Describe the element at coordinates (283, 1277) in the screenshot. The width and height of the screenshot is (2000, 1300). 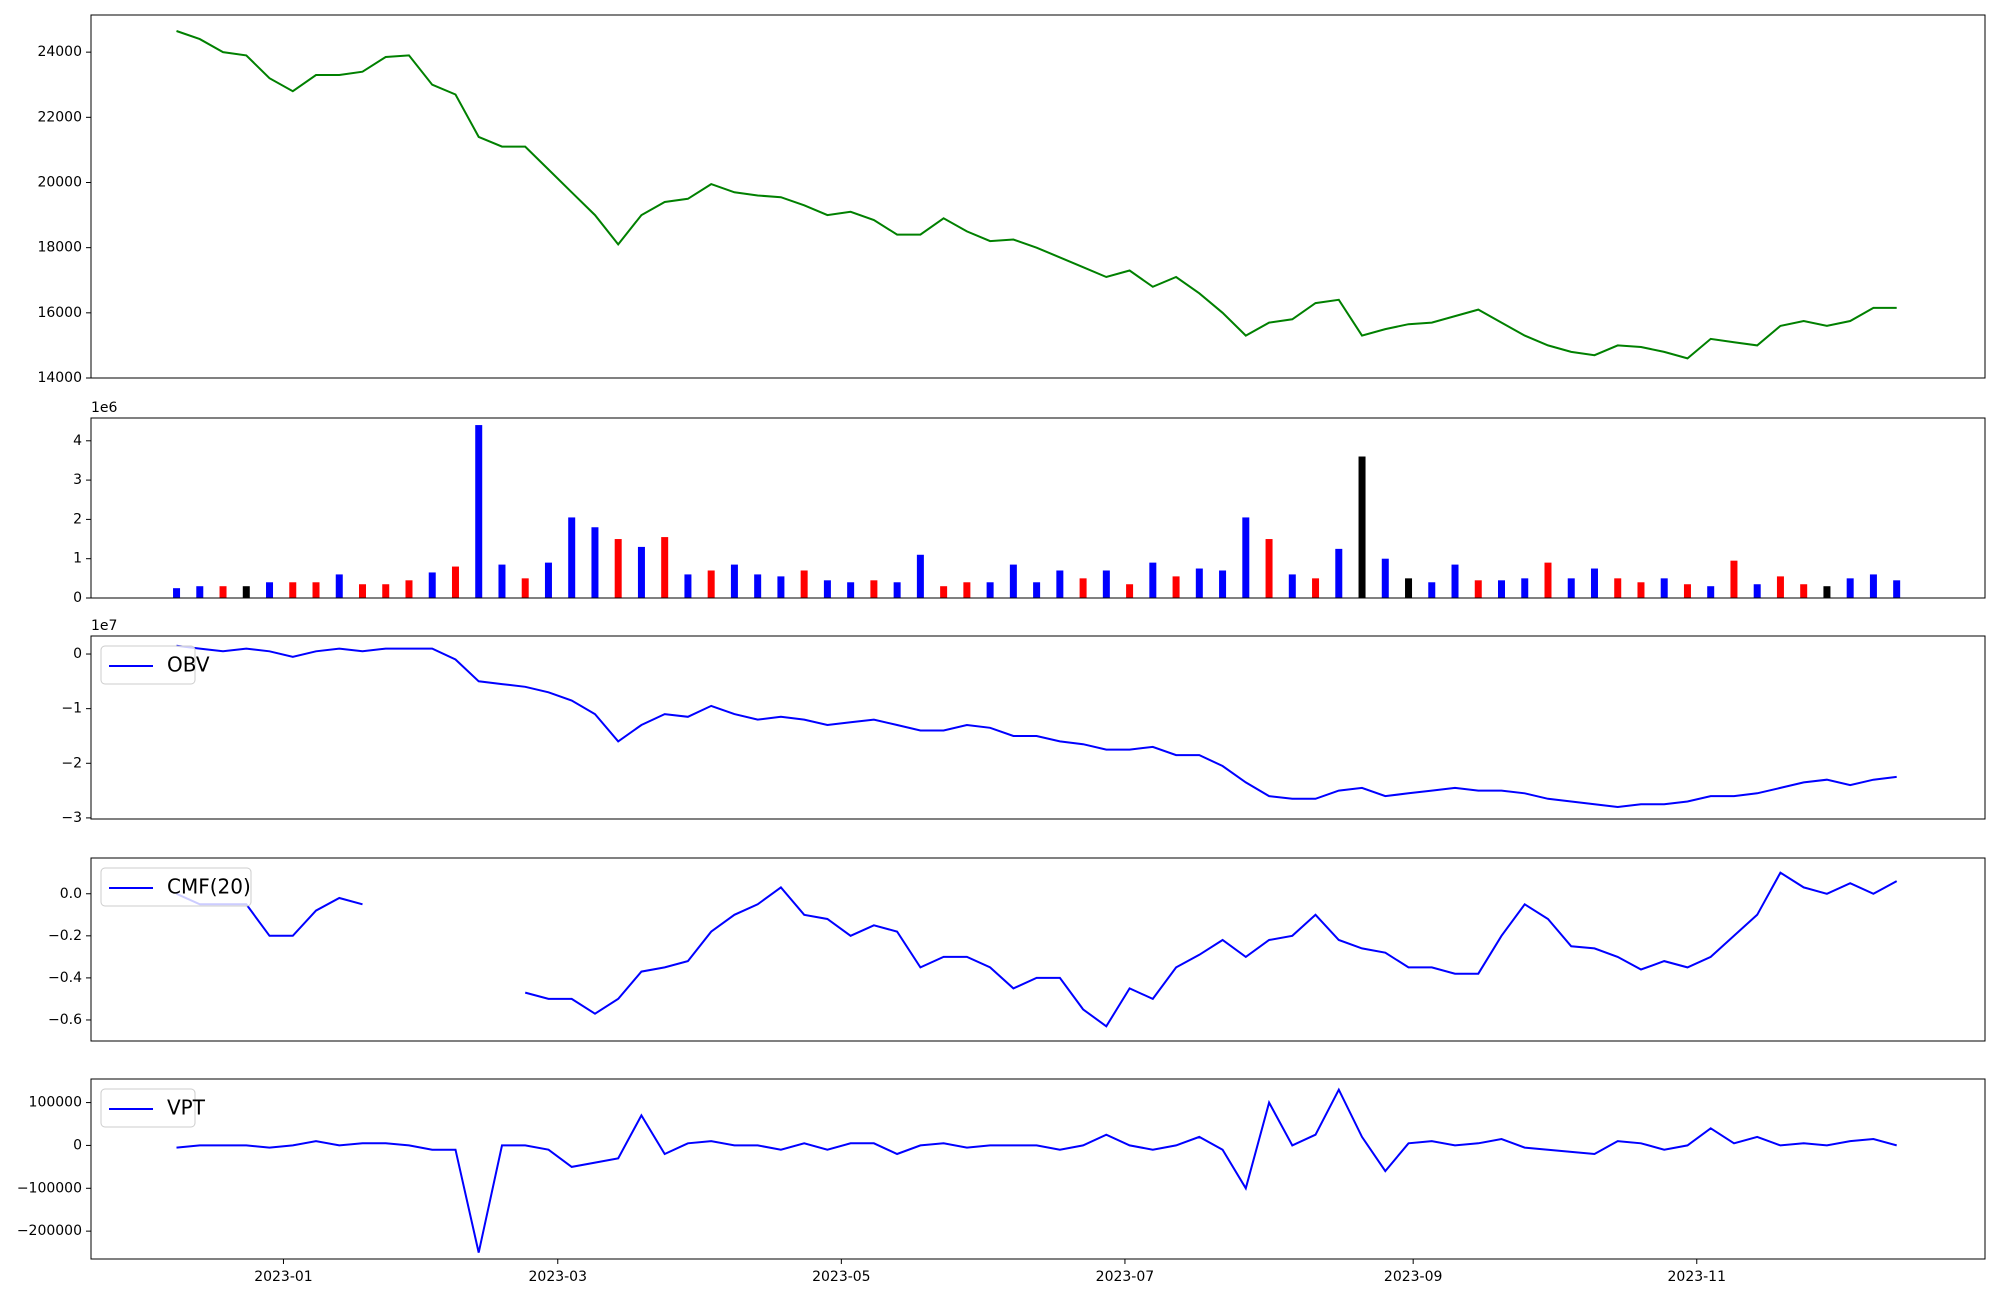
I see `x-tick-label: 2023-01` at that location.